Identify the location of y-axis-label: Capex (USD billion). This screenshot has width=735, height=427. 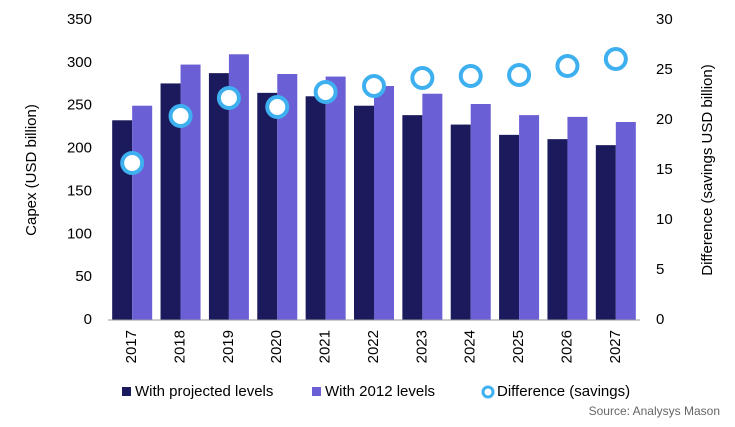
(31, 170).